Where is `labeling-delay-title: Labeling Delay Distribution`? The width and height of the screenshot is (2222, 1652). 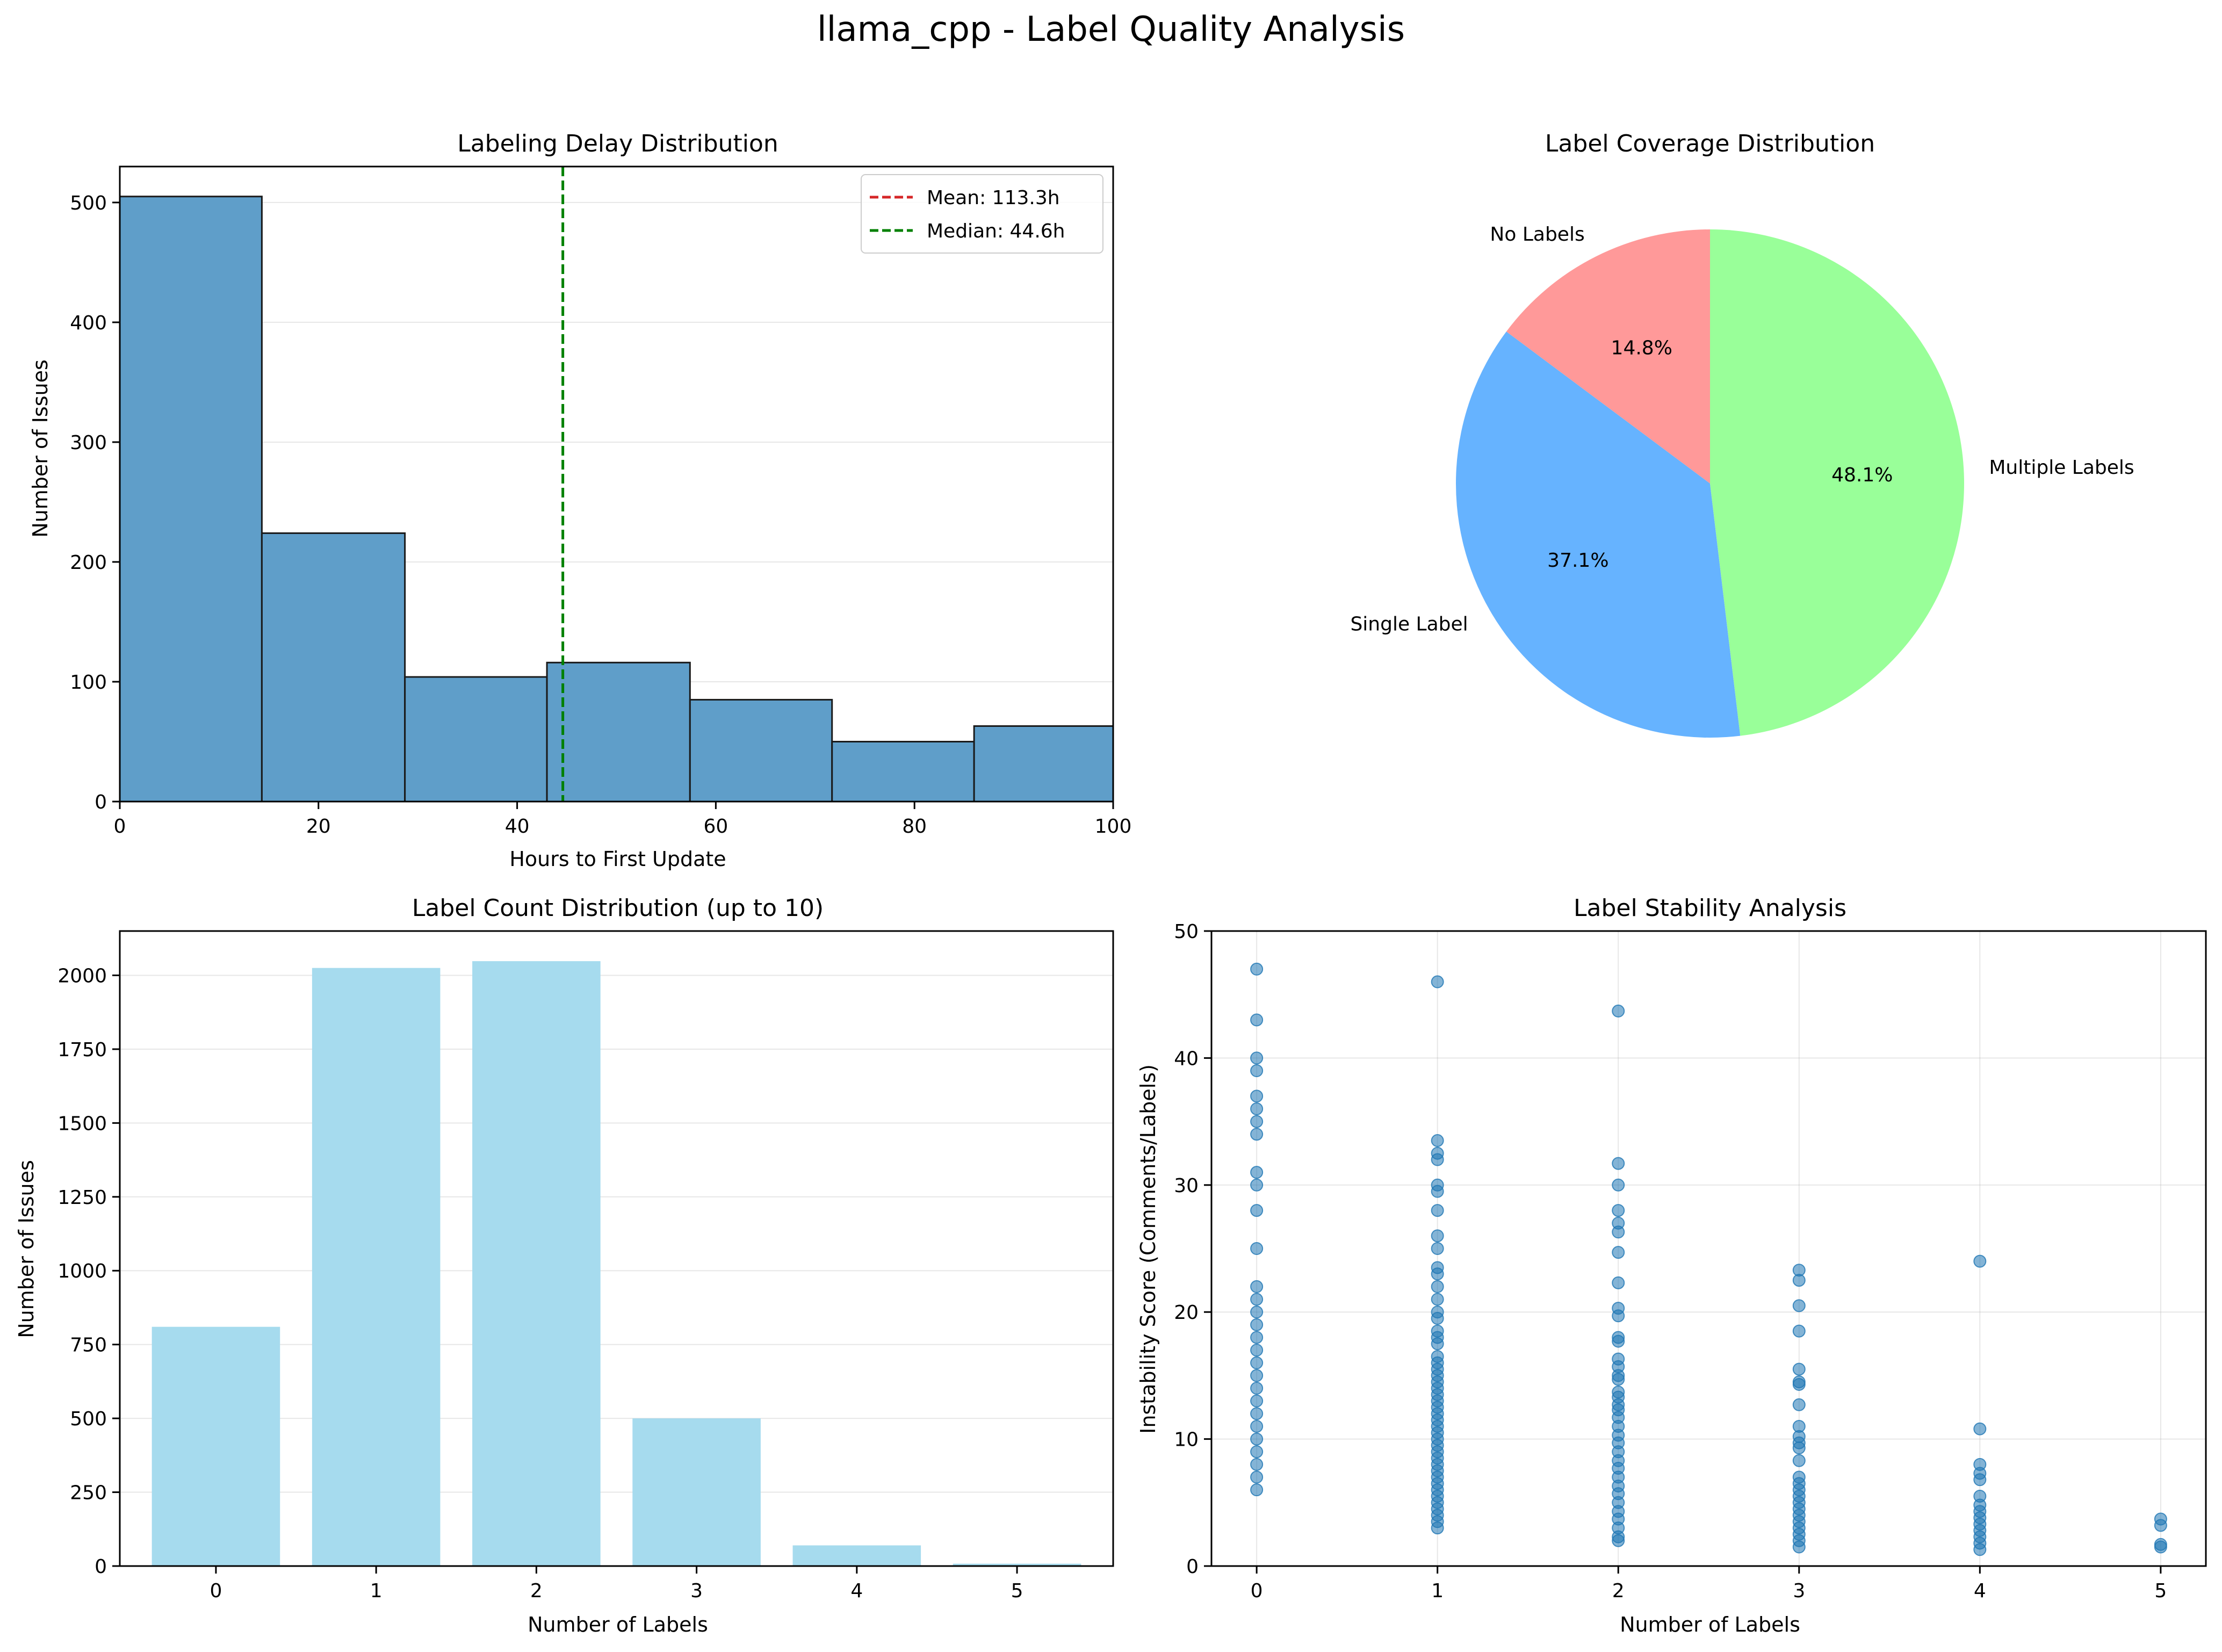 labeling-delay-title: Labeling Delay Distribution is located at coordinates (618, 144).